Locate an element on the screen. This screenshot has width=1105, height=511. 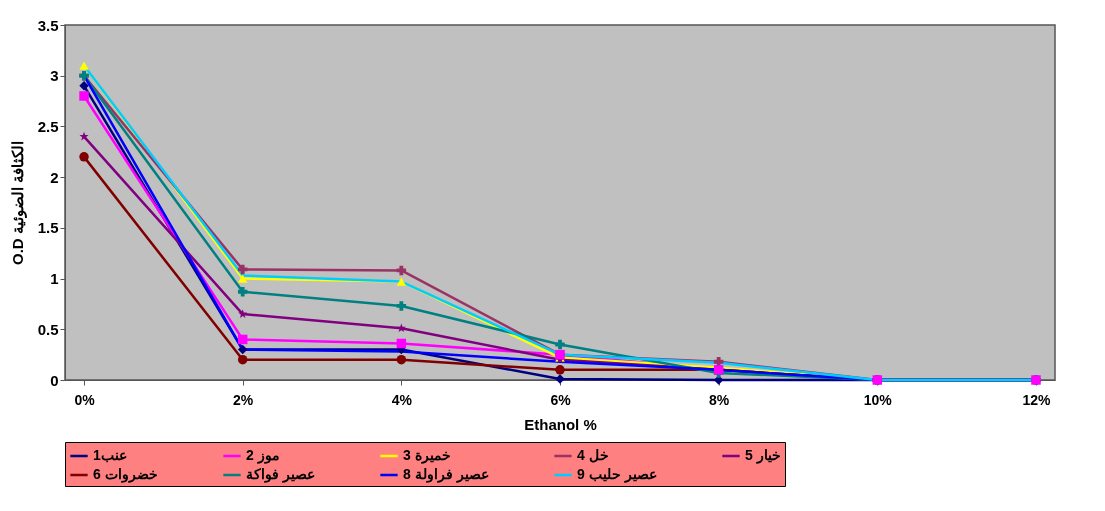
legend-label: 1عنب is located at coordinates (110, 455).